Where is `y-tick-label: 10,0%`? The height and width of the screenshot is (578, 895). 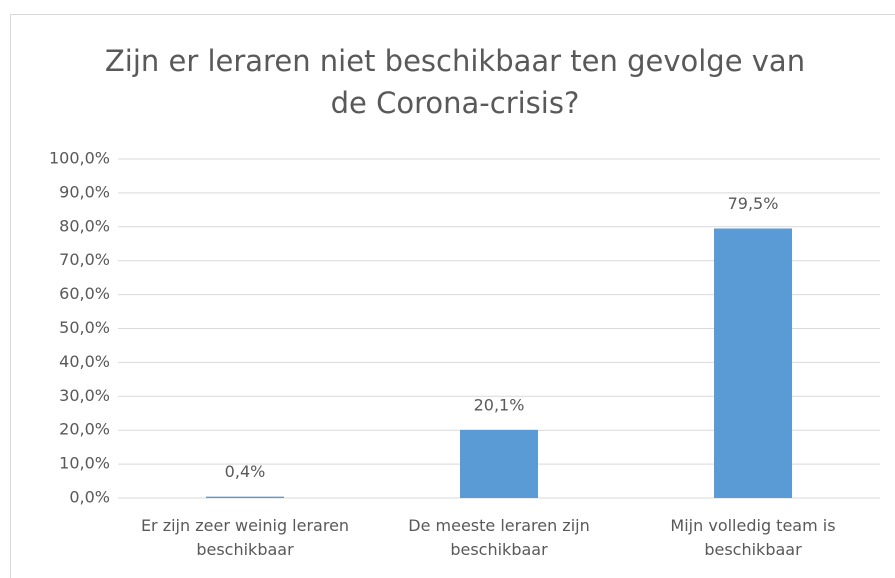
y-tick-label: 10,0% is located at coordinates (84, 463).